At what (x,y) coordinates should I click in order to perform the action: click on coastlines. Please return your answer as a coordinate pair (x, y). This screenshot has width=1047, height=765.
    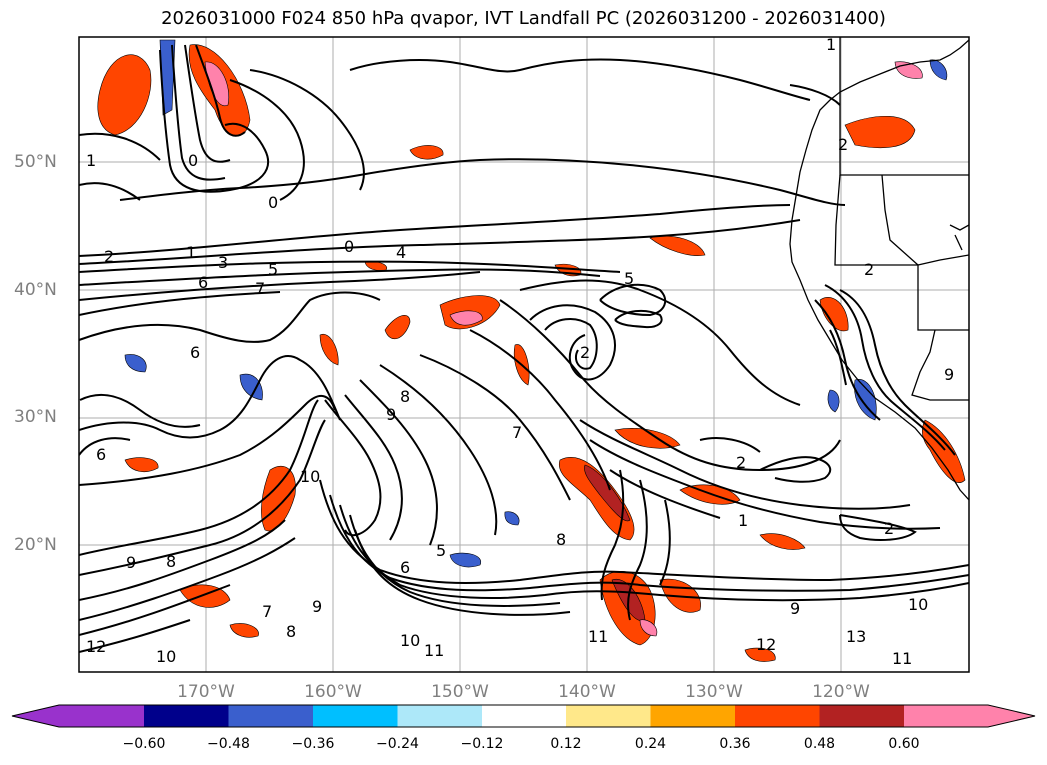
    Looking at the image, I should click on (879, 269).